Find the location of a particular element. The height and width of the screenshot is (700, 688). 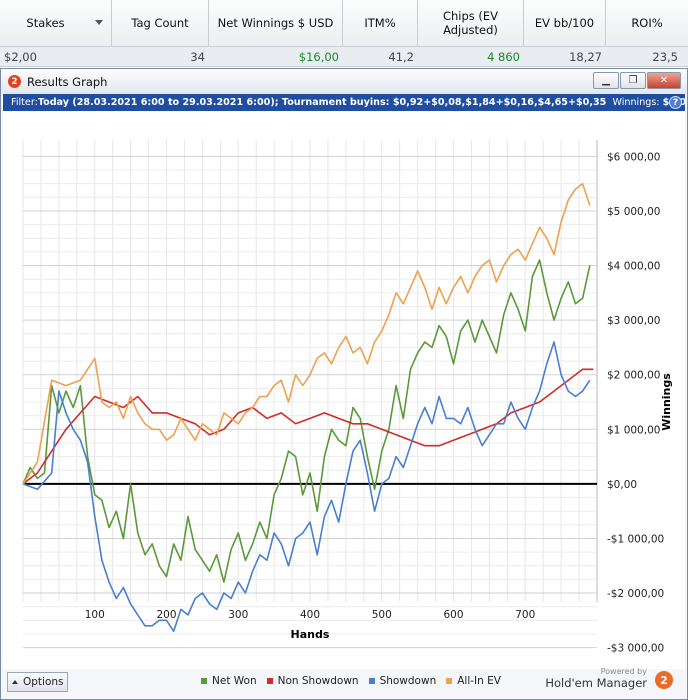

legend-label: Showdown is located at coordinates (408, 681).